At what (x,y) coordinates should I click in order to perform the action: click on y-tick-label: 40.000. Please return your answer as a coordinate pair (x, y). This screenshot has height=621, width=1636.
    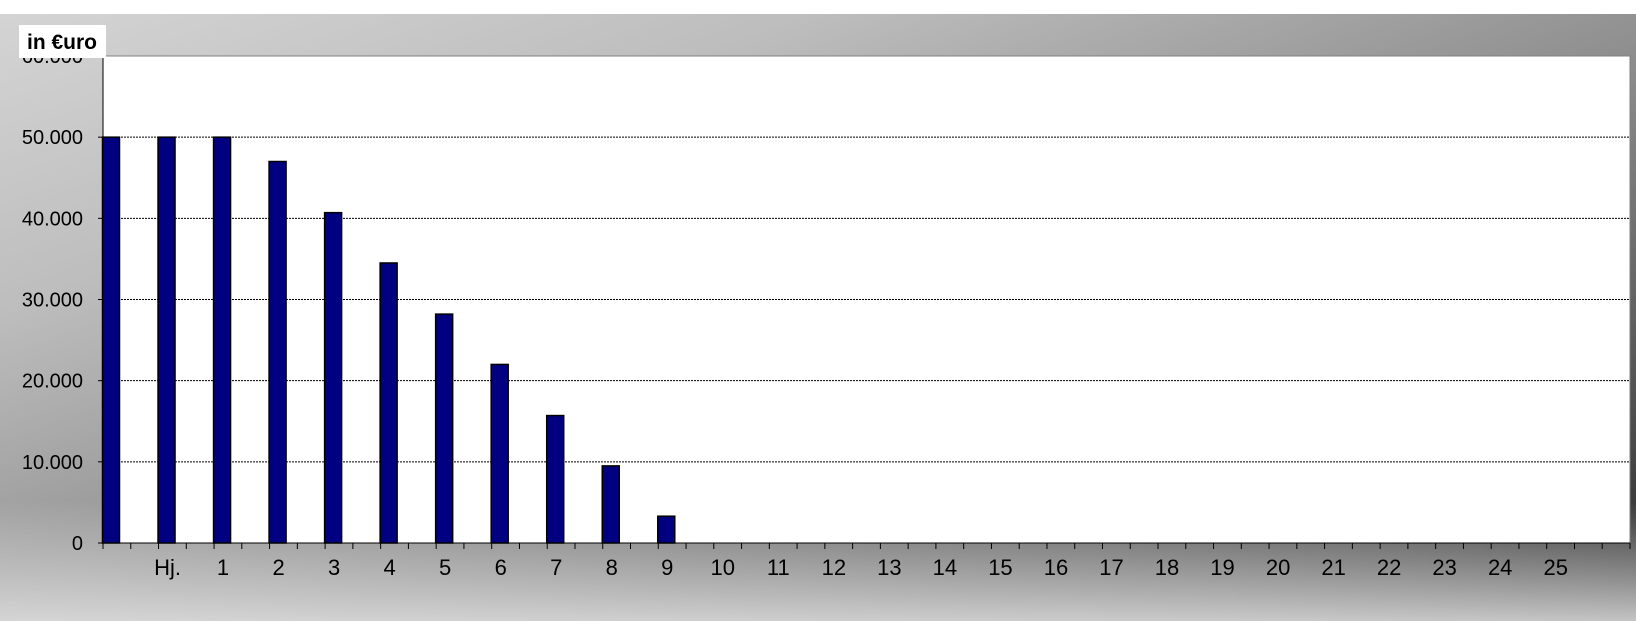
    Looking at the image, I should click on (52, 219).